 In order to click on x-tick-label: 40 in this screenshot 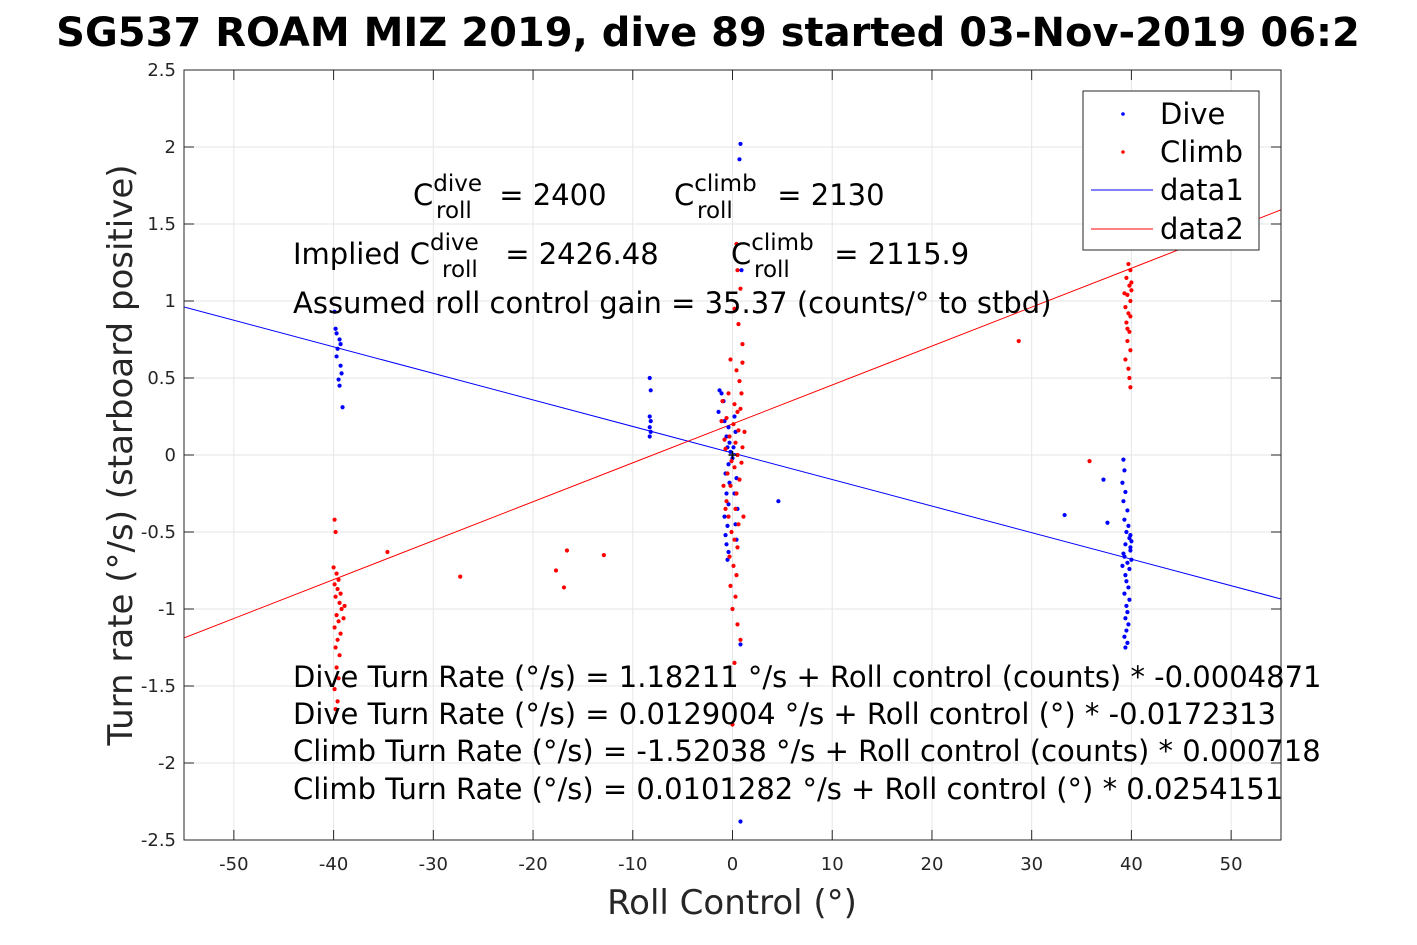, I will do `click(1131, 864)`.